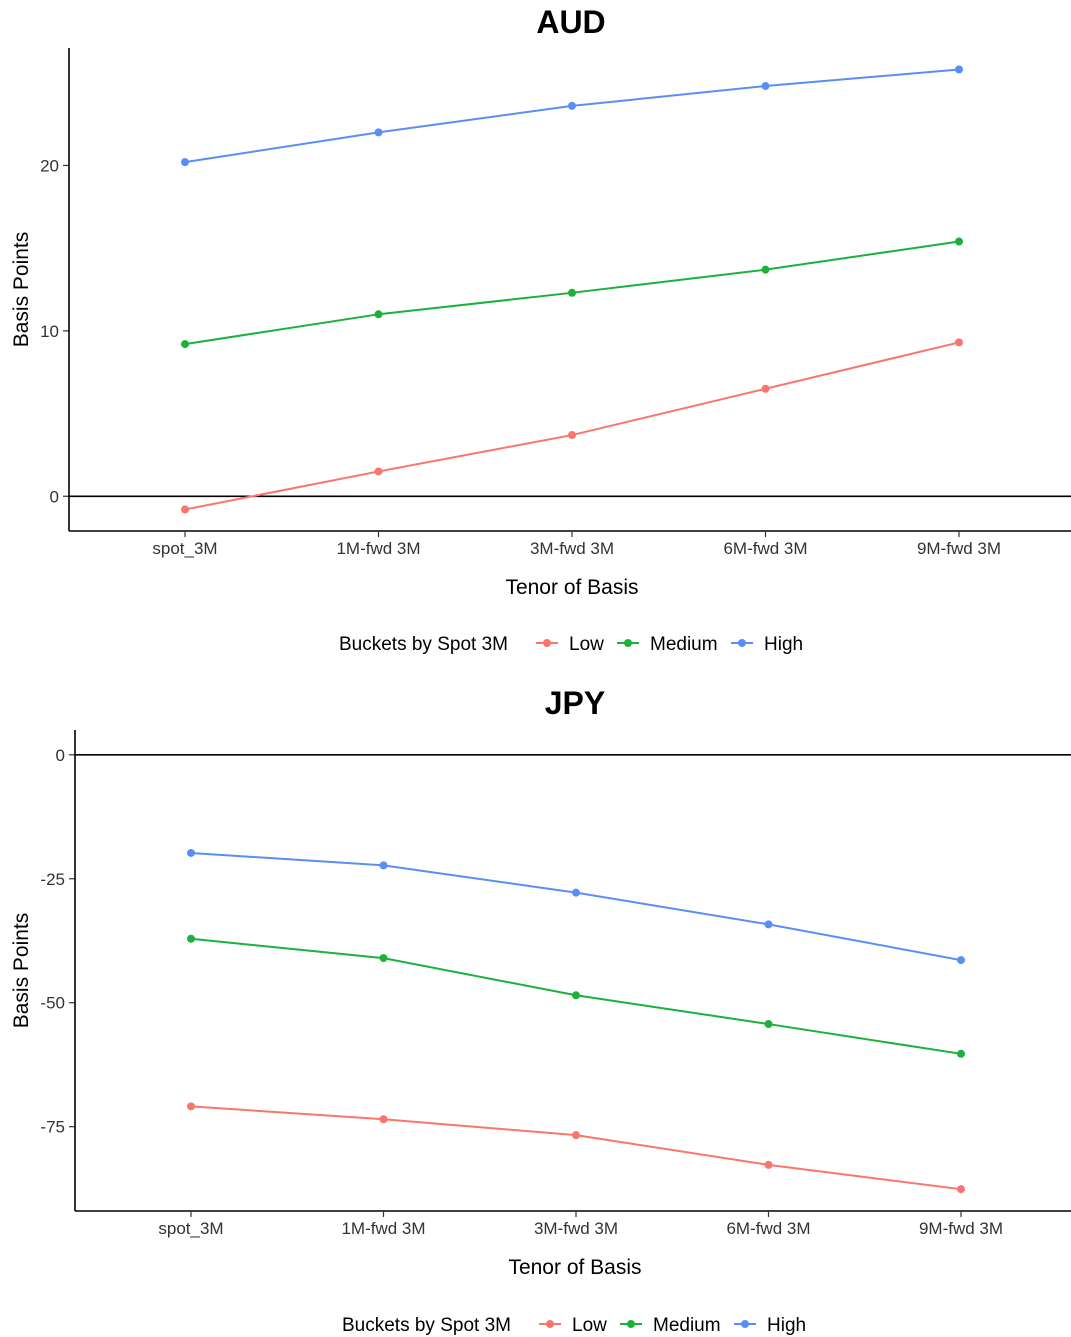 The width and height of the screenshot is (1071, 1337). Describe the element at coordinates (52, 1127) in the screenshot. I see `y-tick-label: -75` at that location.